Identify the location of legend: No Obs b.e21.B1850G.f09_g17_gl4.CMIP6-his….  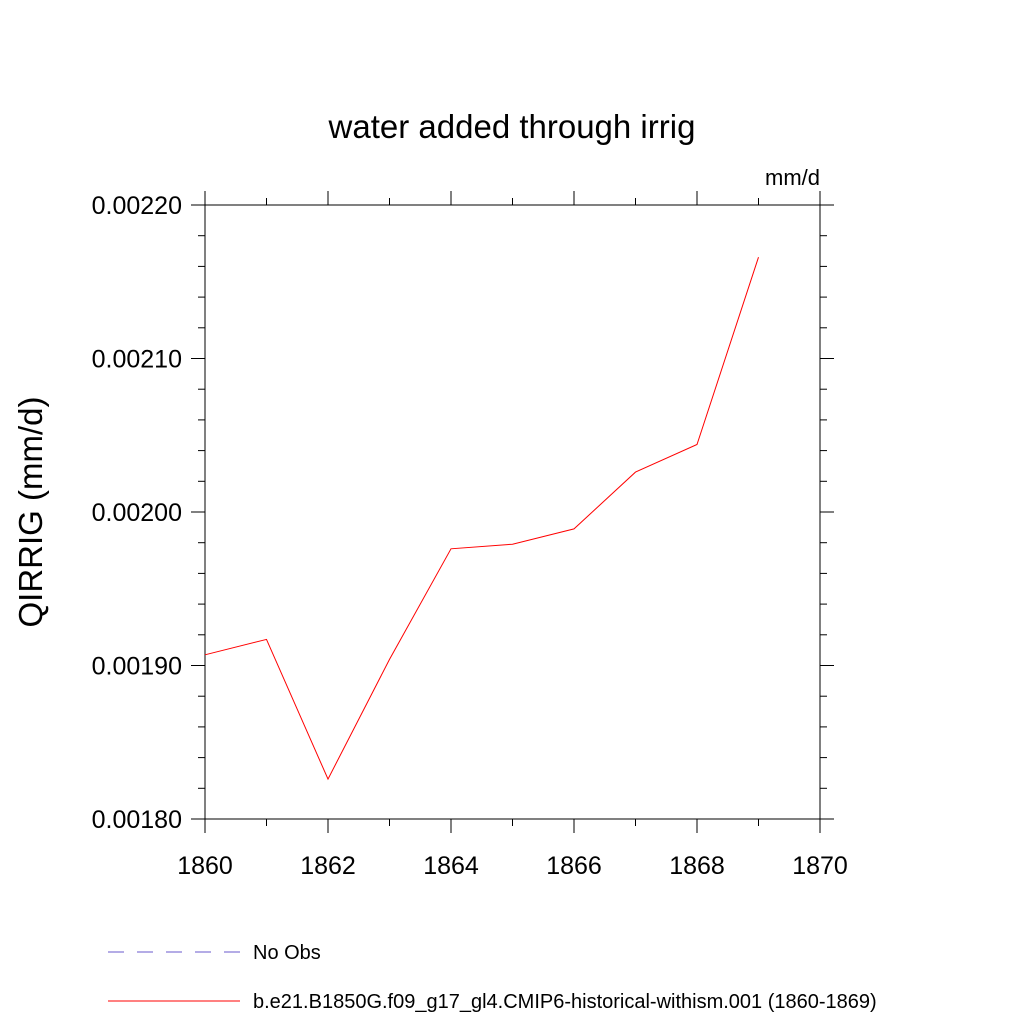
(492, 977).